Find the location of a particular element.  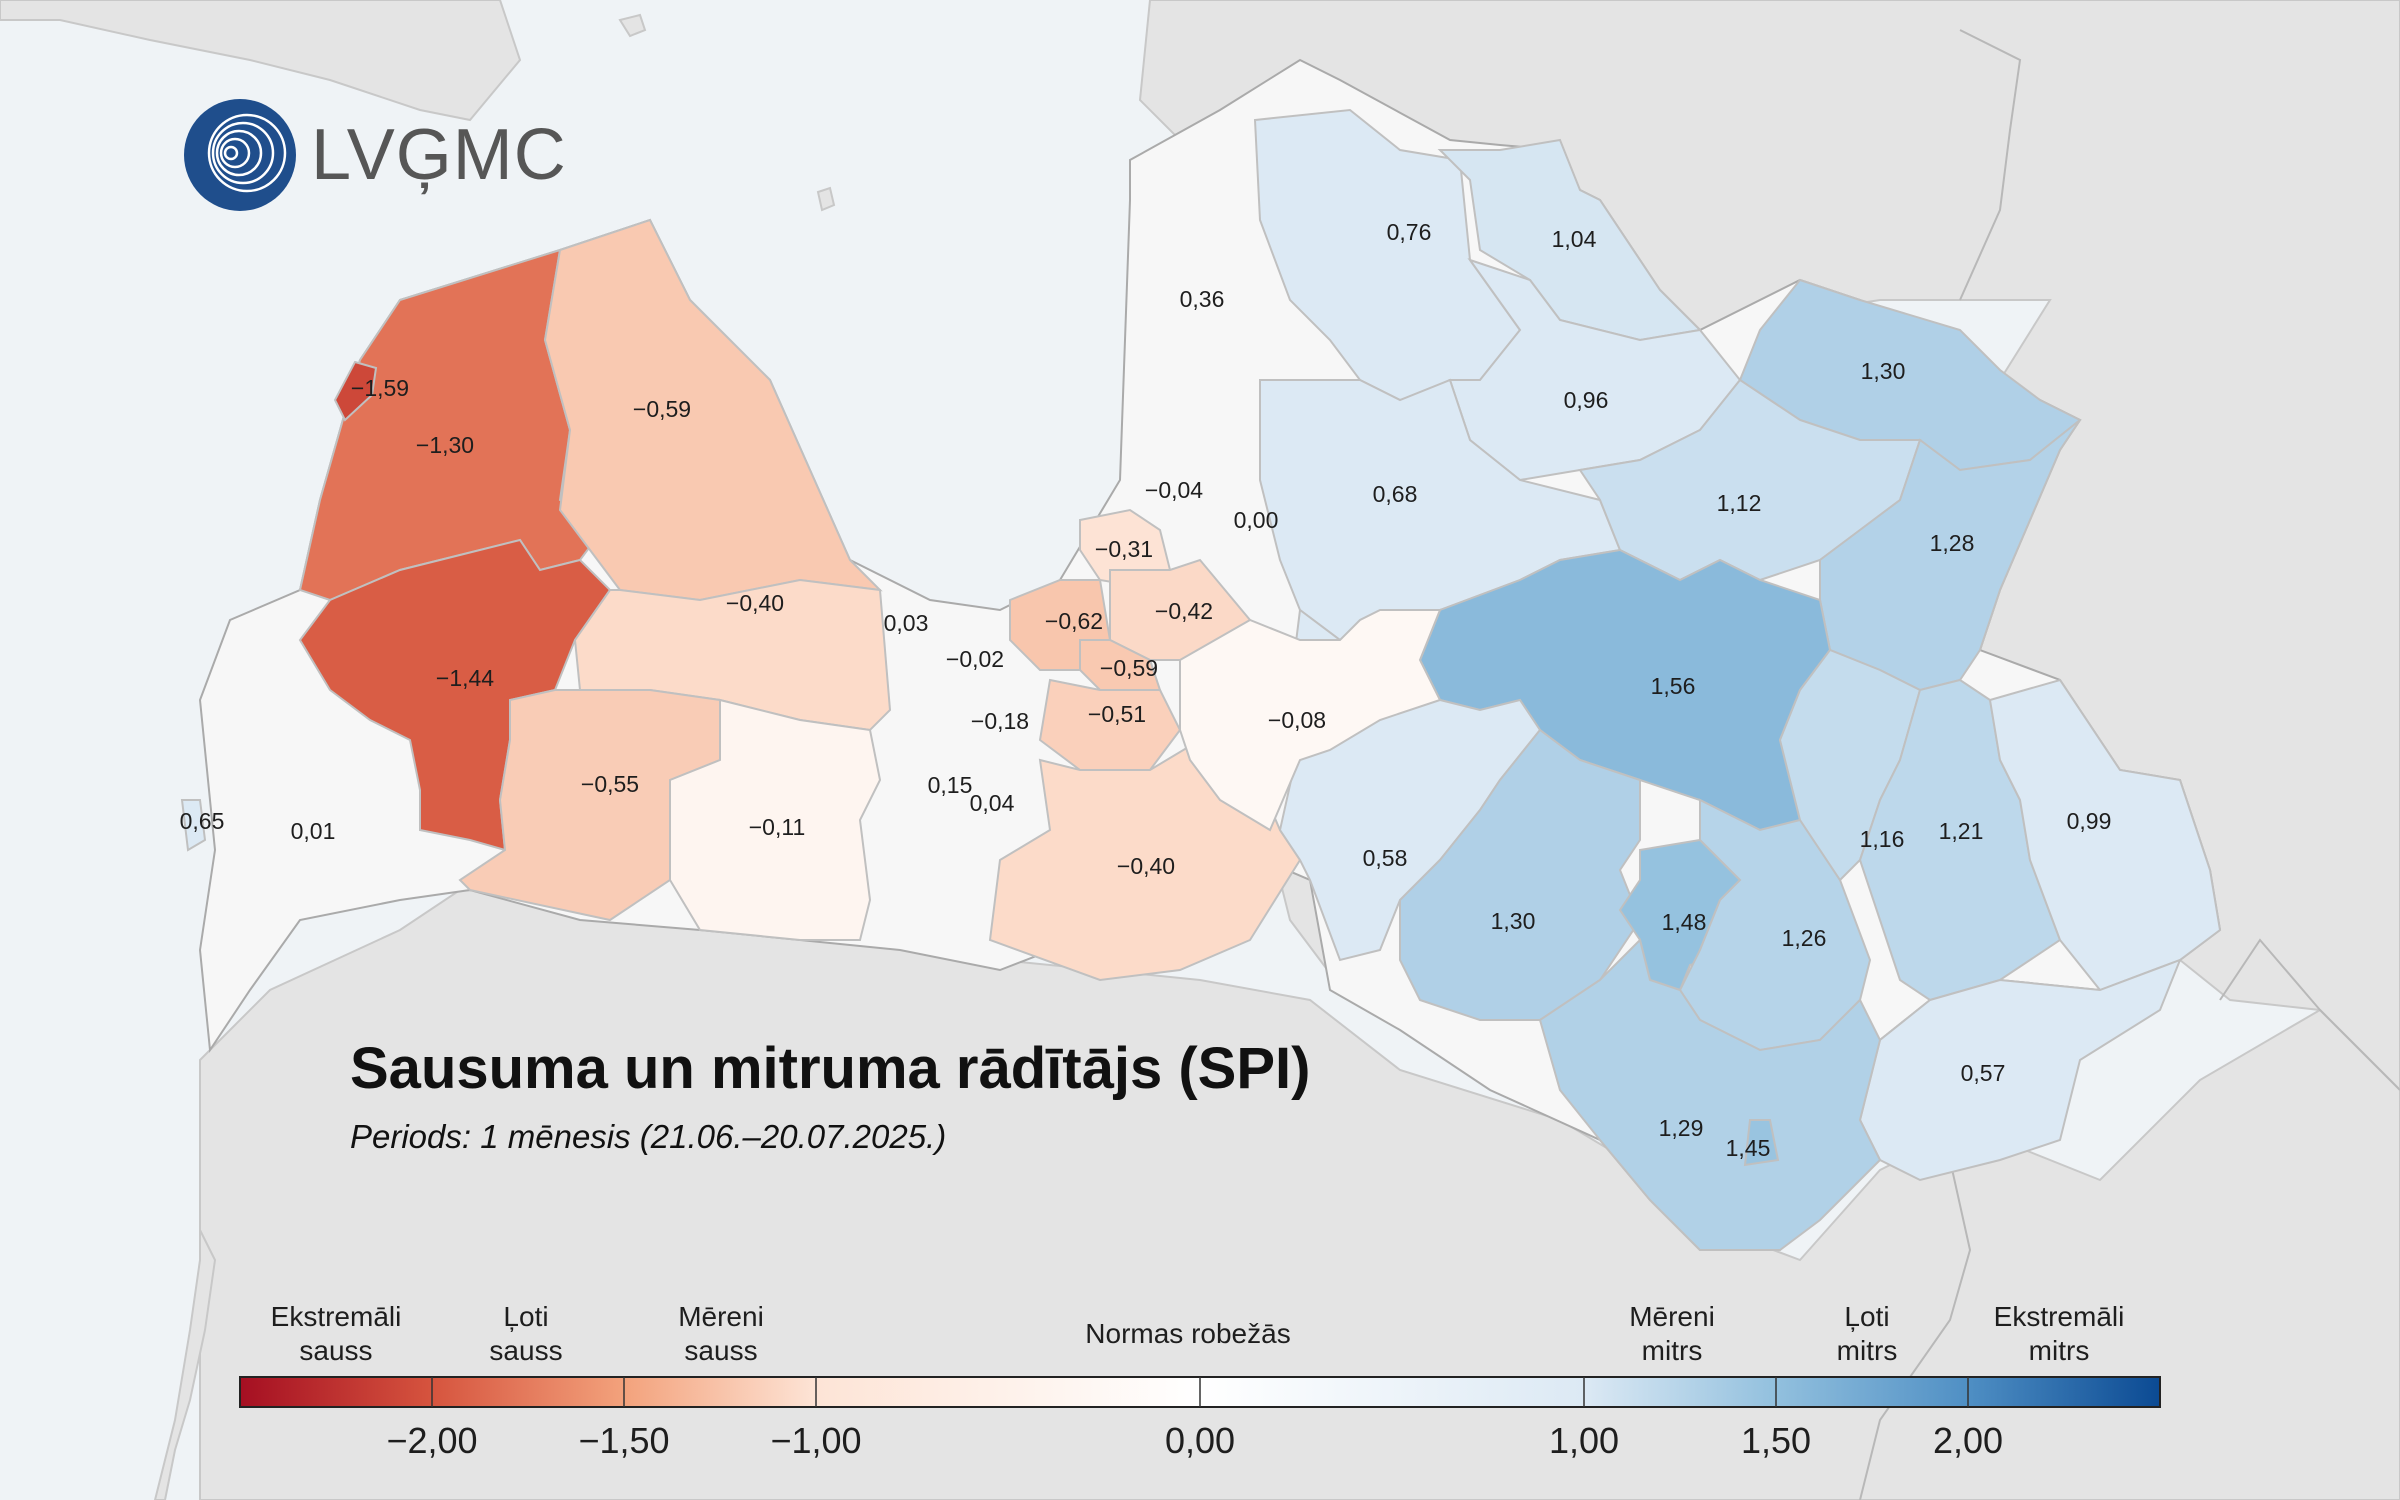

lvgmc-circle-logo-icon is located at coordinates (240, 155).